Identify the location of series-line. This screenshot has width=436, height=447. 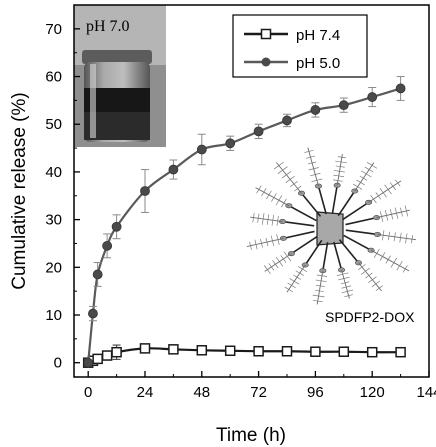
(244, 355).